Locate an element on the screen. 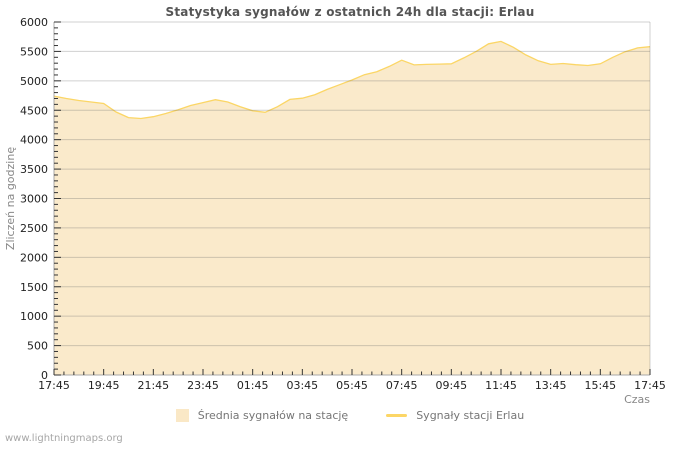 The height and width of the screenshot is (450, 700). y-tick-label: 0 is located at coordinates (44, 375).